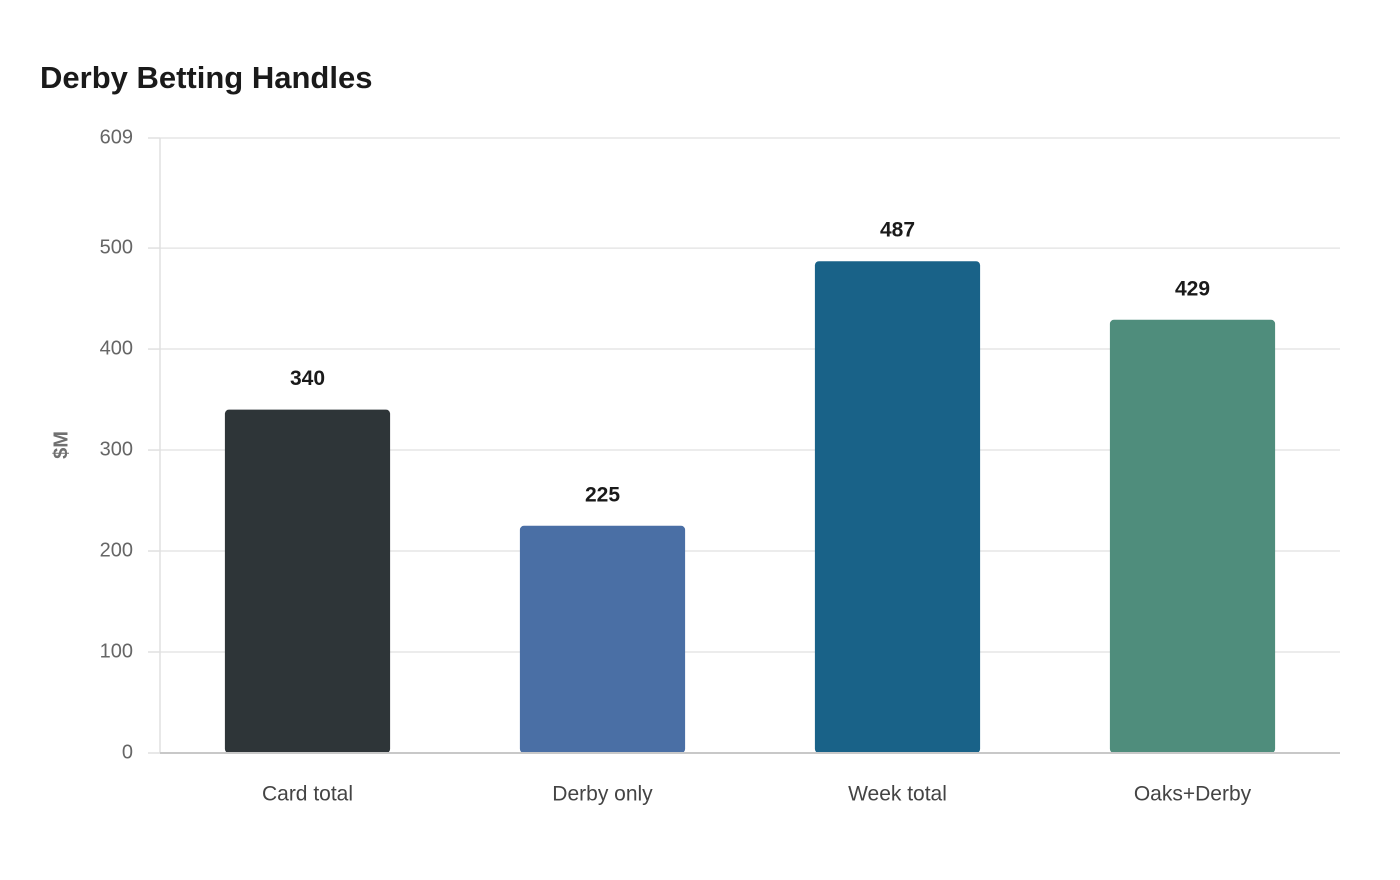  Describe the element at coordinates (116, 651) in the screenshot. I see `y-tick-label: 100` at that location.